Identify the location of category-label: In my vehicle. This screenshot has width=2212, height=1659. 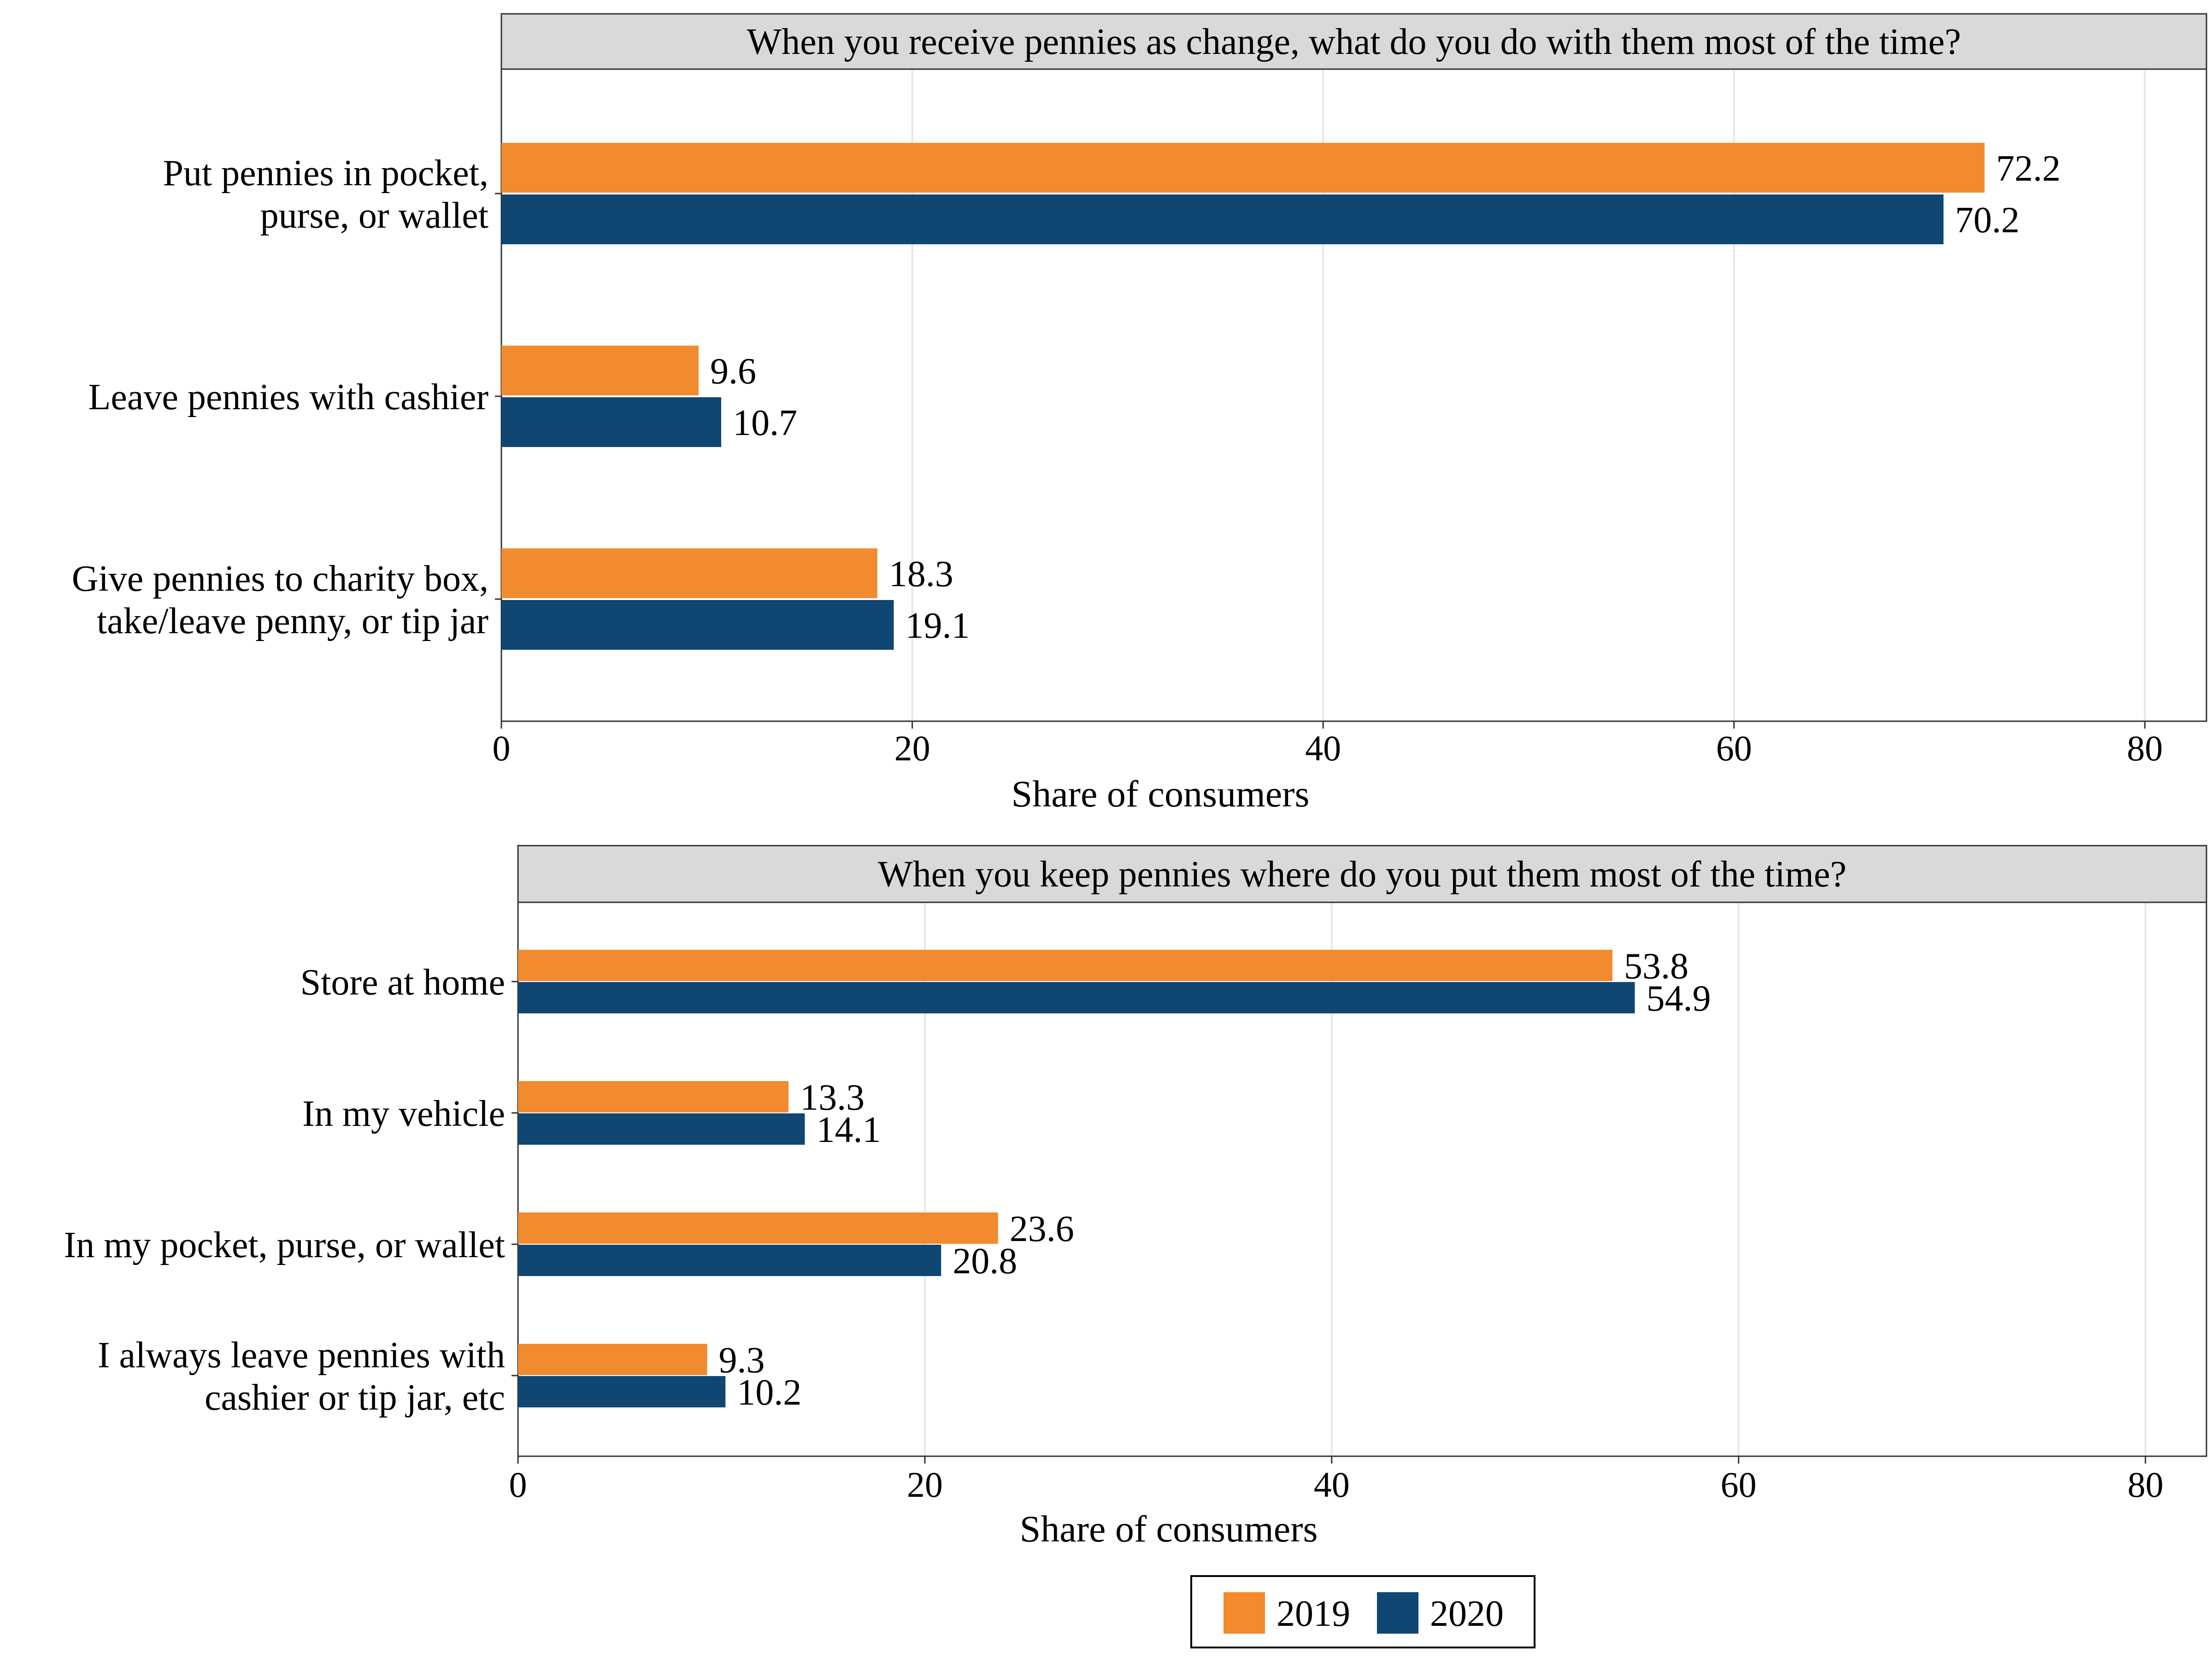
(403, 1114).